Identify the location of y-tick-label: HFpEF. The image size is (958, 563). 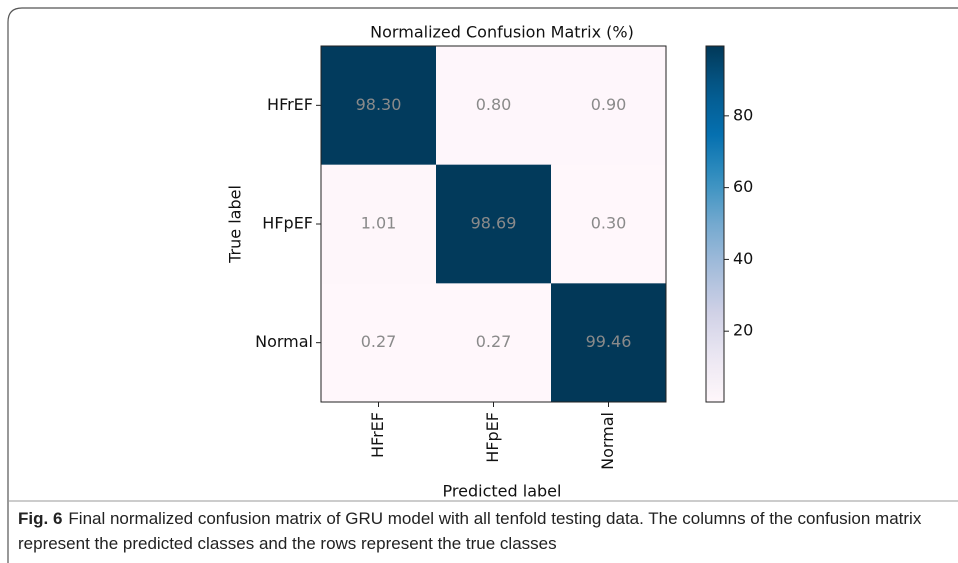
(287, 223).